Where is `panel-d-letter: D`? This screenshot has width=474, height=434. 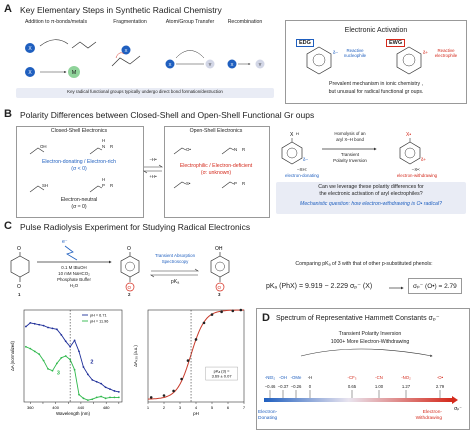 panel-d-letter: D is located at coordinates (266, 318).